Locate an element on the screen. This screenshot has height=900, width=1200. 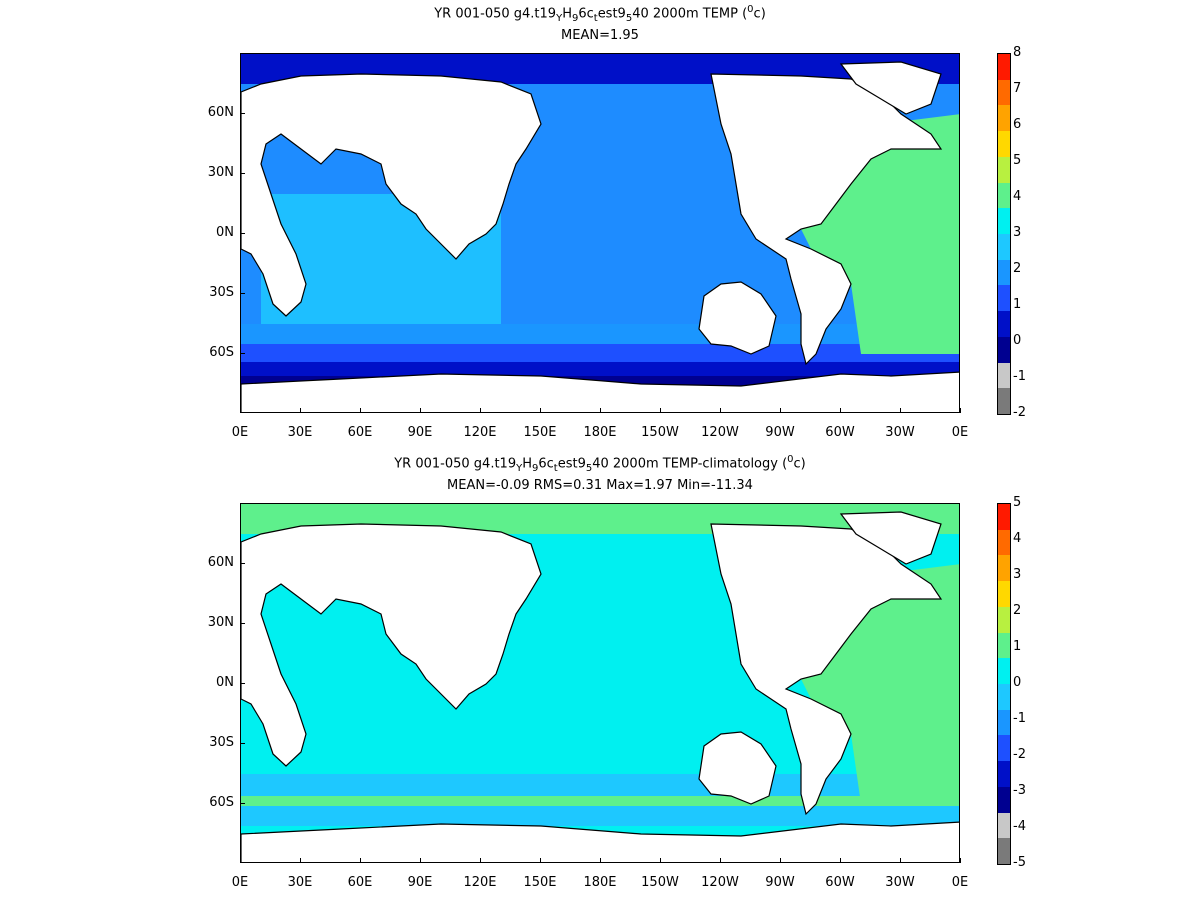
lon-tick-label: 90W is located at coordinates (780, 432).